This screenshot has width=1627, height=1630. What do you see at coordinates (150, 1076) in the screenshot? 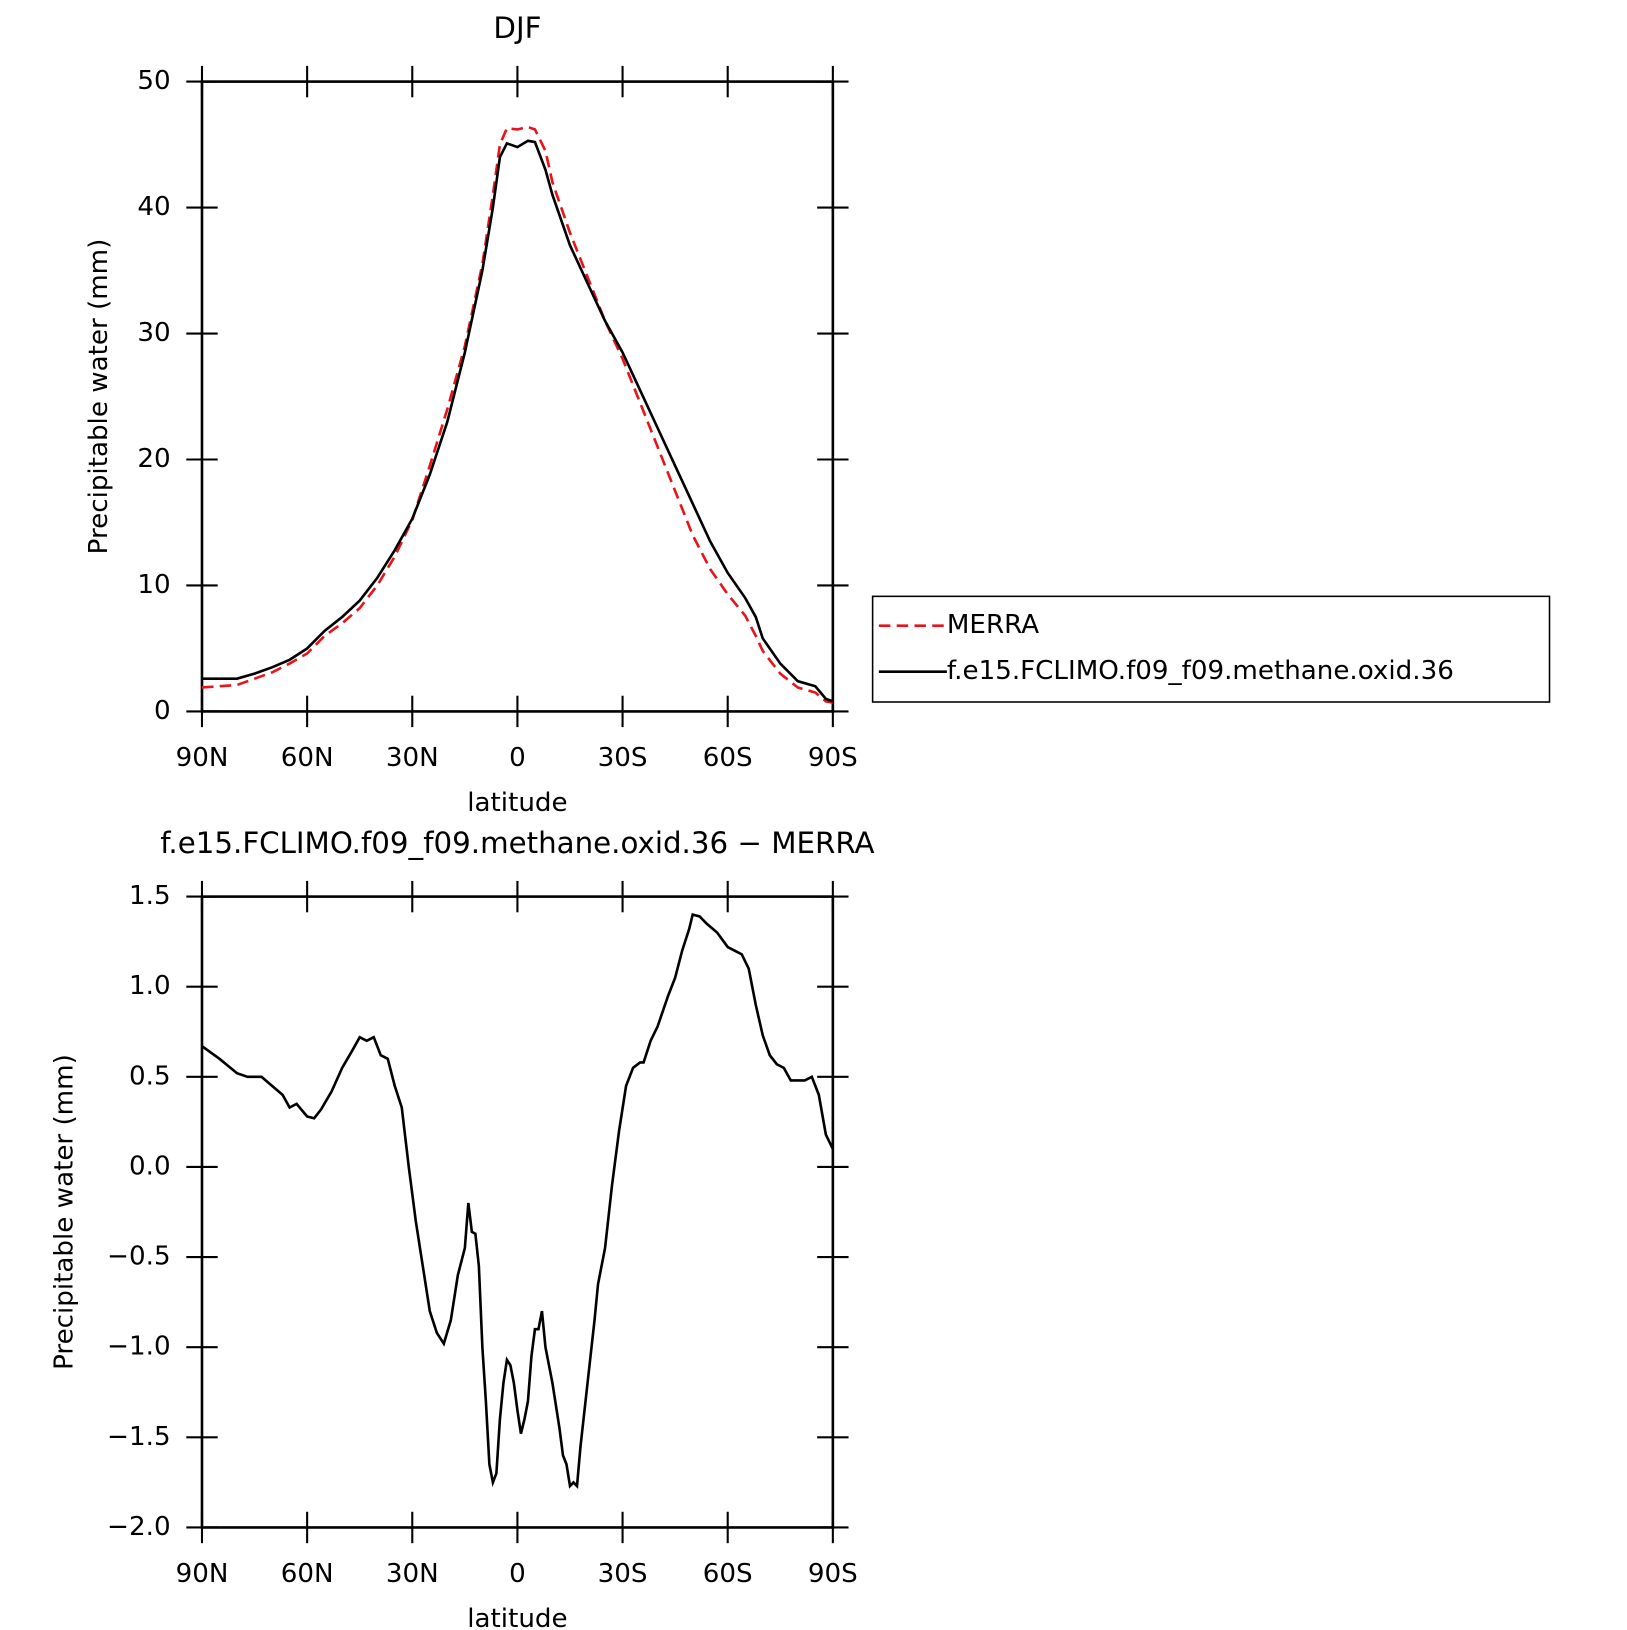
I see `y-tick-label: 0.5` at bounding box center [150, 1076].